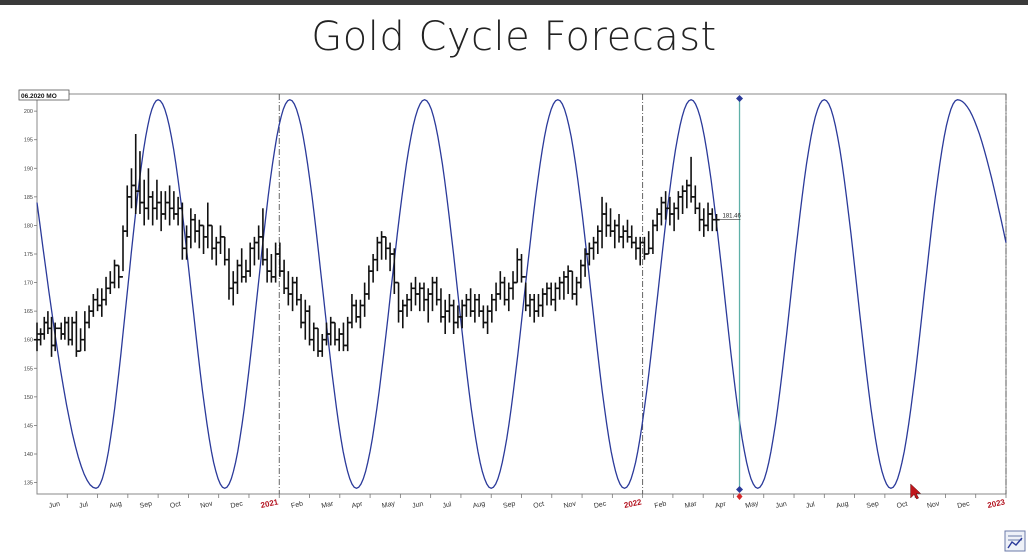 The image size is (1028, 553). I want to click on mouse-pointer-icon, so click(916, 491).